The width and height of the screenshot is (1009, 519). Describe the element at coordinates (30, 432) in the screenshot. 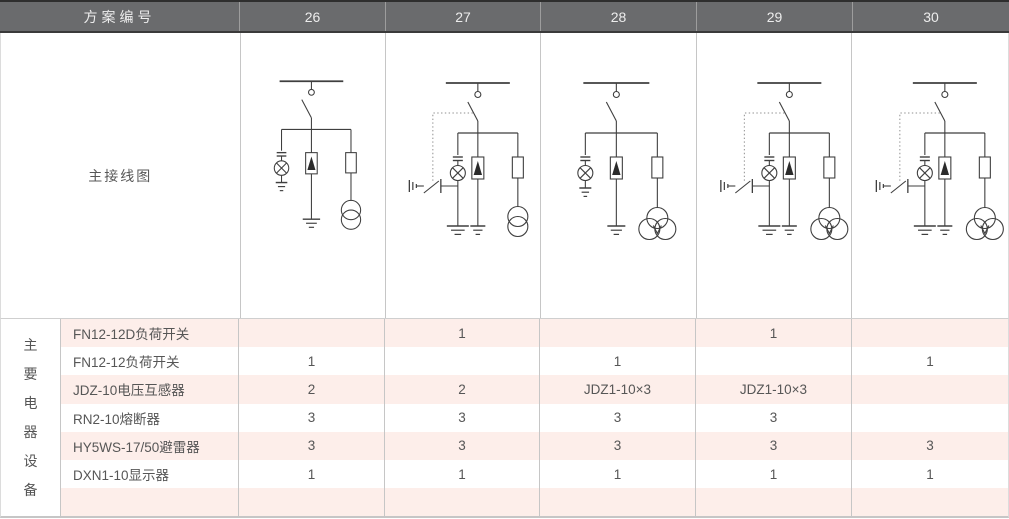

I see `vertical-label-char: 器` at that location.